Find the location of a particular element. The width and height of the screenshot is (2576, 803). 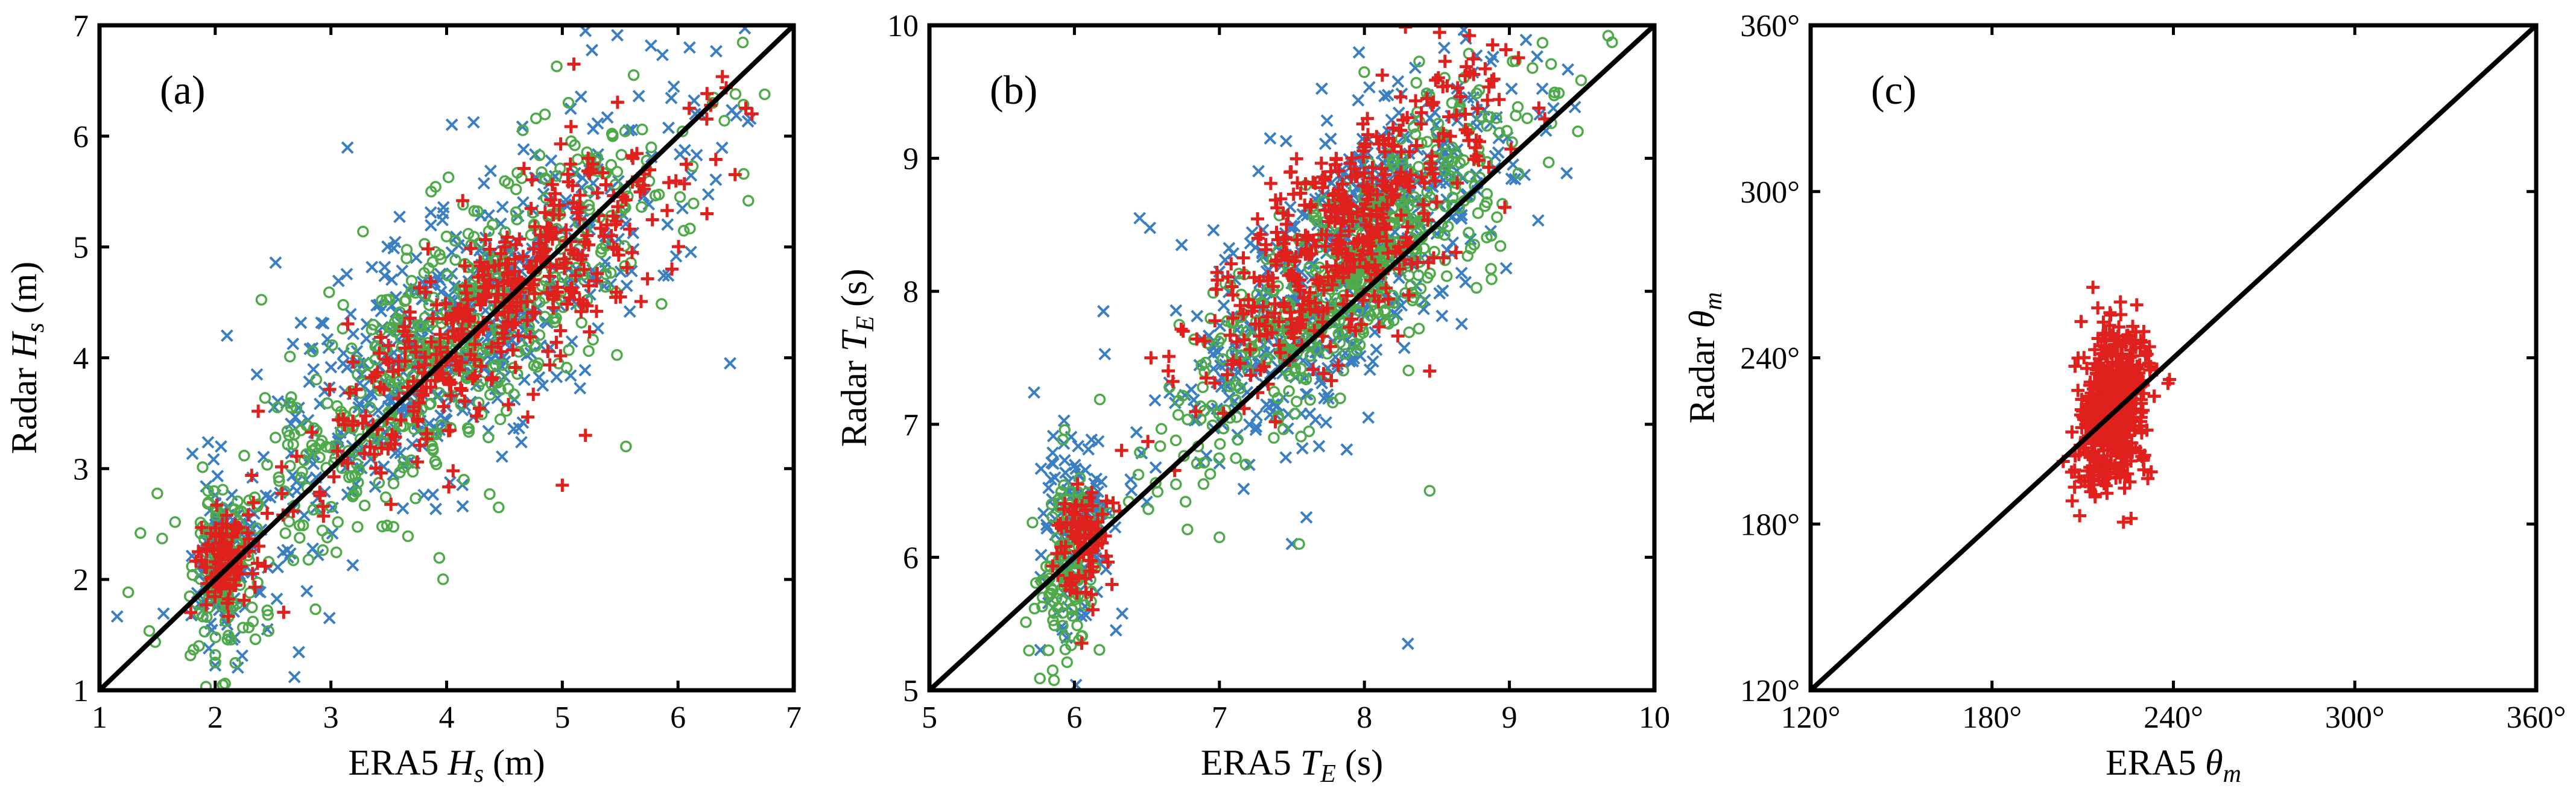

x-axis-label-symbol: T is located at coordinates (1311, 763).